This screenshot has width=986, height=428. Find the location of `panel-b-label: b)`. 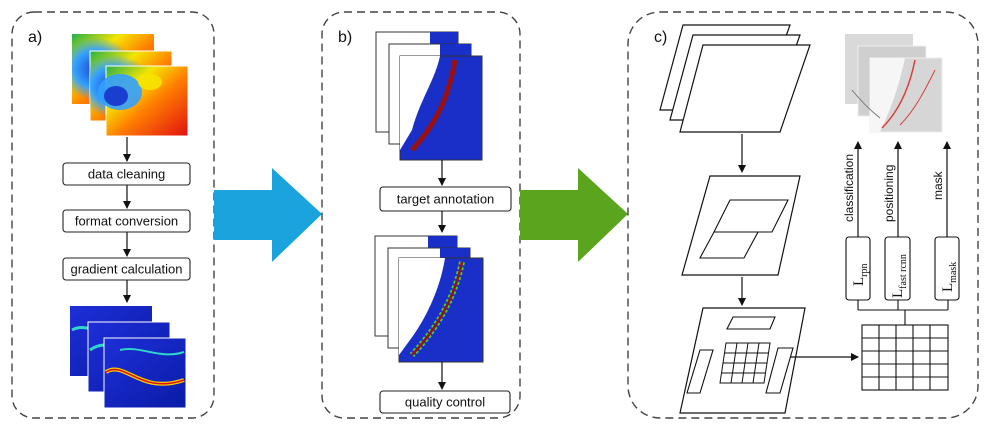

panel-b-label: b) is located at coordinates (345, 37).